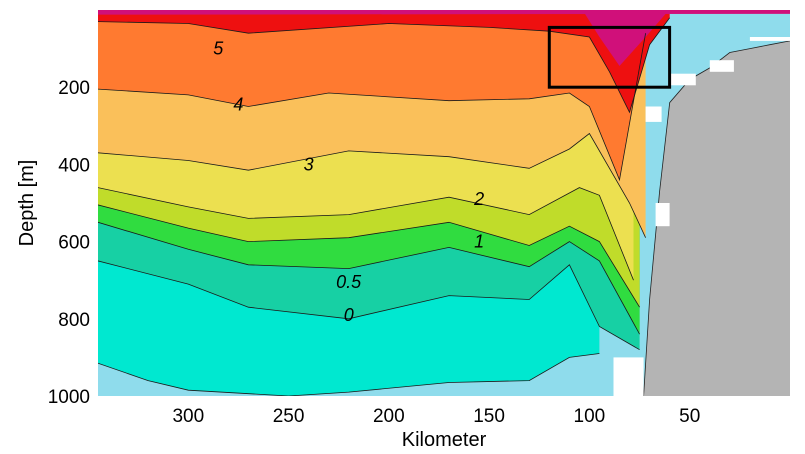 The image size is (805, 454). Describe the element at coordinates (444, 12) in the screenshot. I see `surface-strip` at that location.